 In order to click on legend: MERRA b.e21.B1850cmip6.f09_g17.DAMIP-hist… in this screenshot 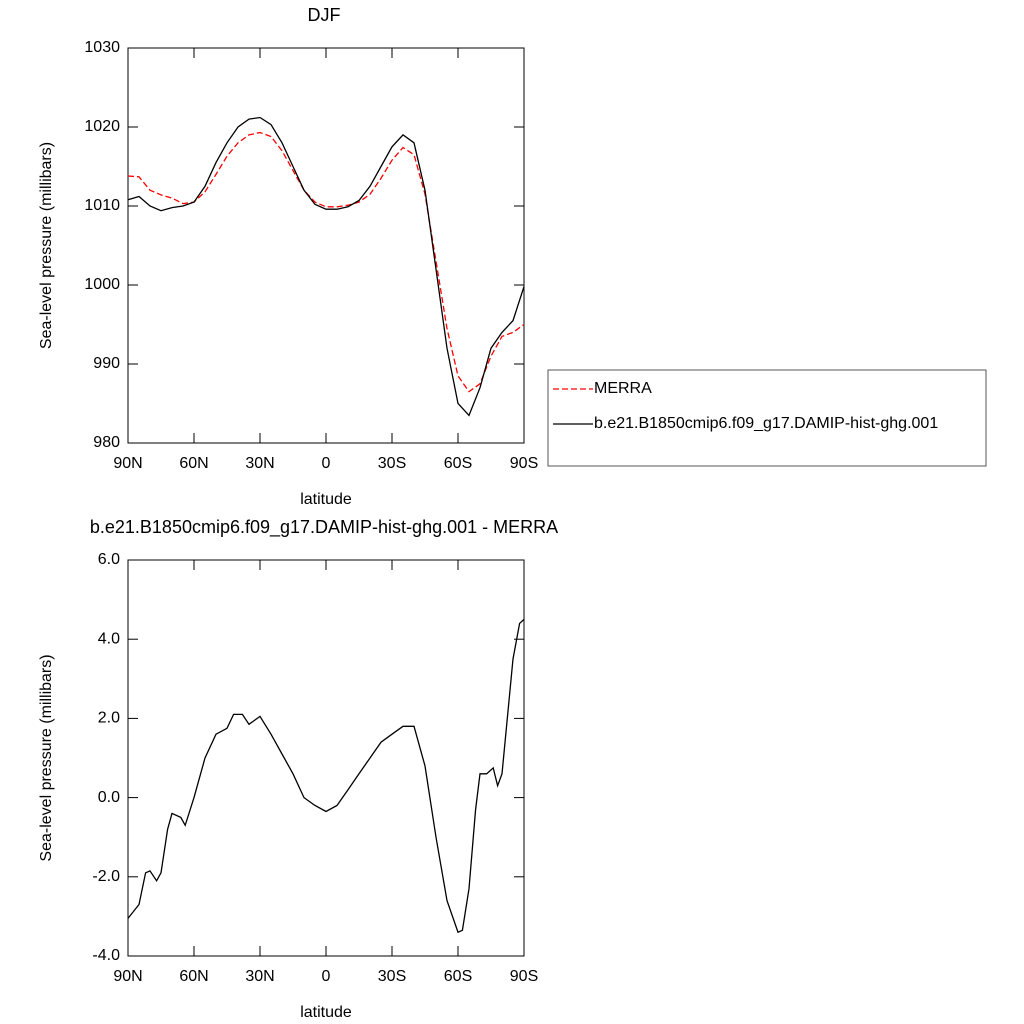, I will do `click(767, 418)`.